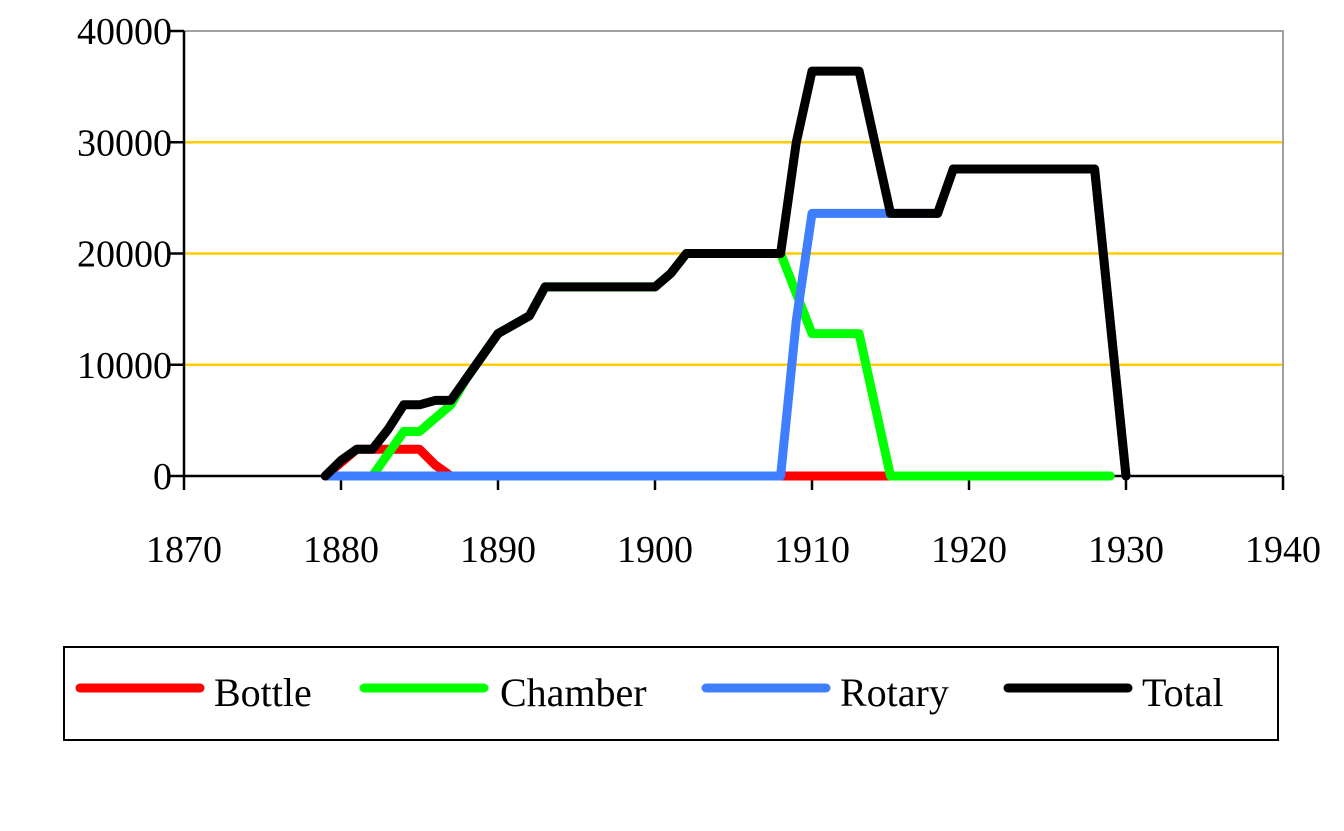  I want to click on legend-label-bottle: Bottle, so click(263, 692).